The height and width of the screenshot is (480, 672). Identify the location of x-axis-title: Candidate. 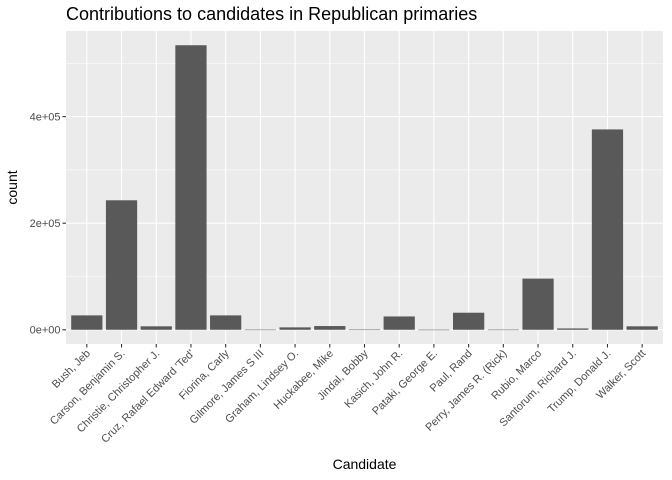
(365, 464).